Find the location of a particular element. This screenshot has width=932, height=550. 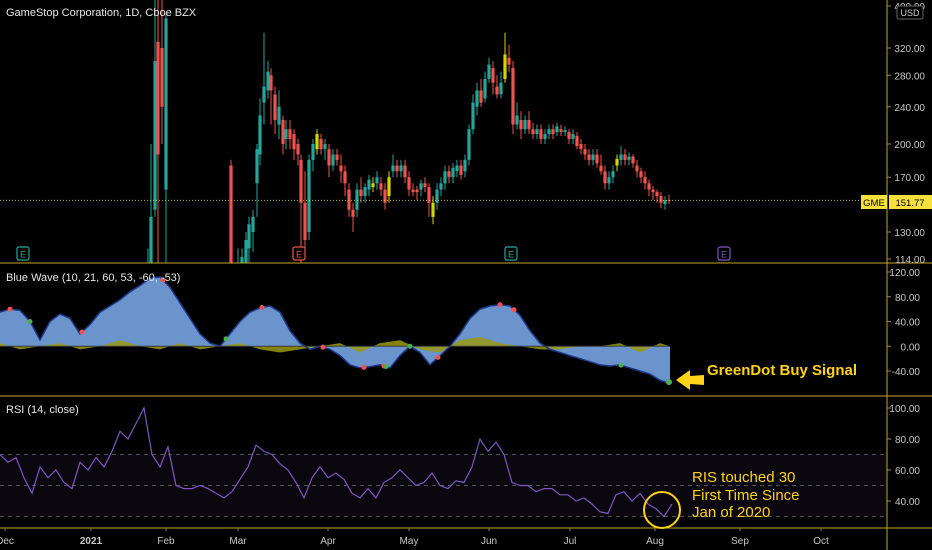

x-axis-label: Jul is located at coordinates (570, 541).